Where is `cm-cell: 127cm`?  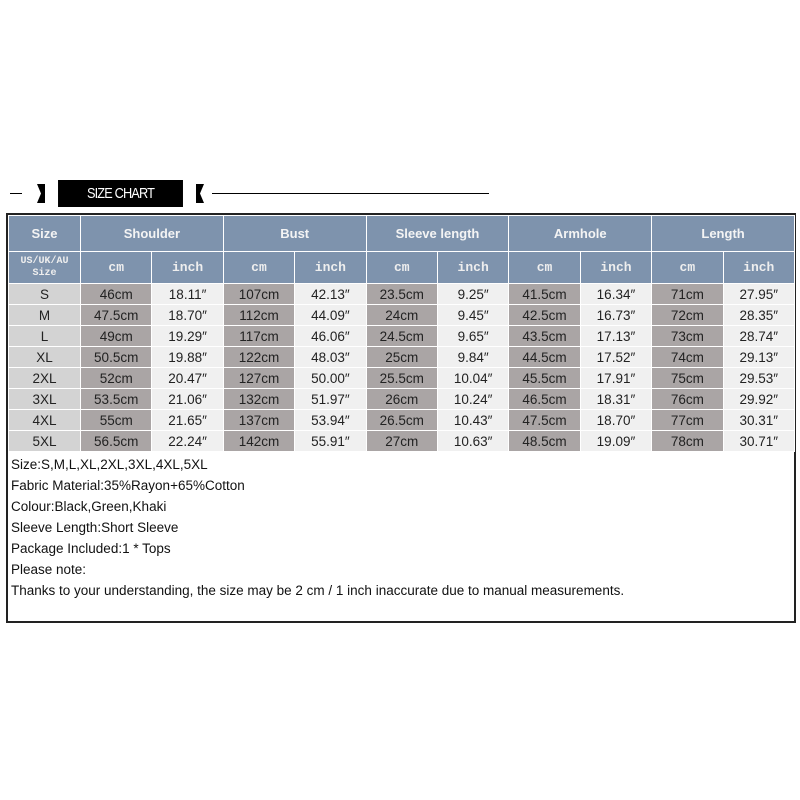 cm-cell: 127cm is located at coordinates (259, 378).